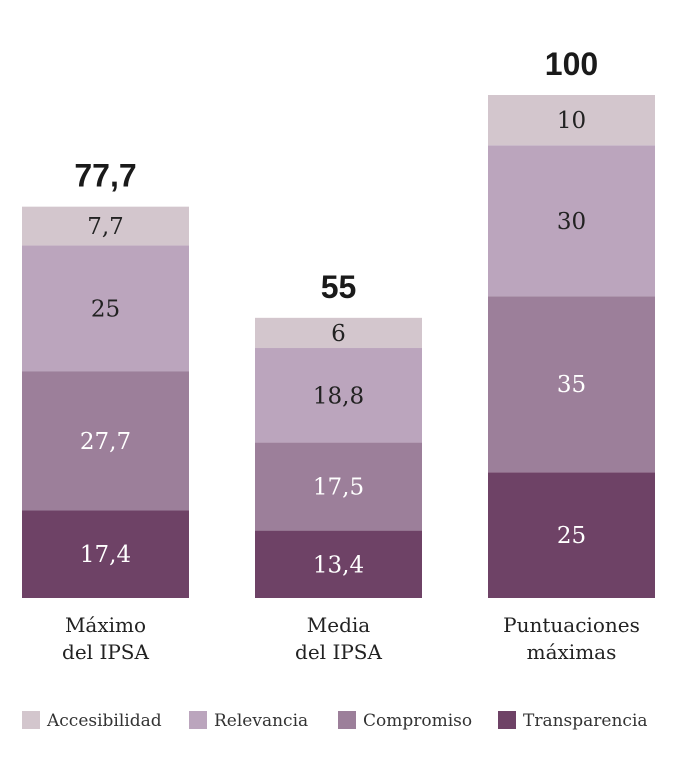 This screenshot has height=768, width=679. Describe the element at coordinates (571, 64) in the screenshot. I see `total-label: 100` at that location.